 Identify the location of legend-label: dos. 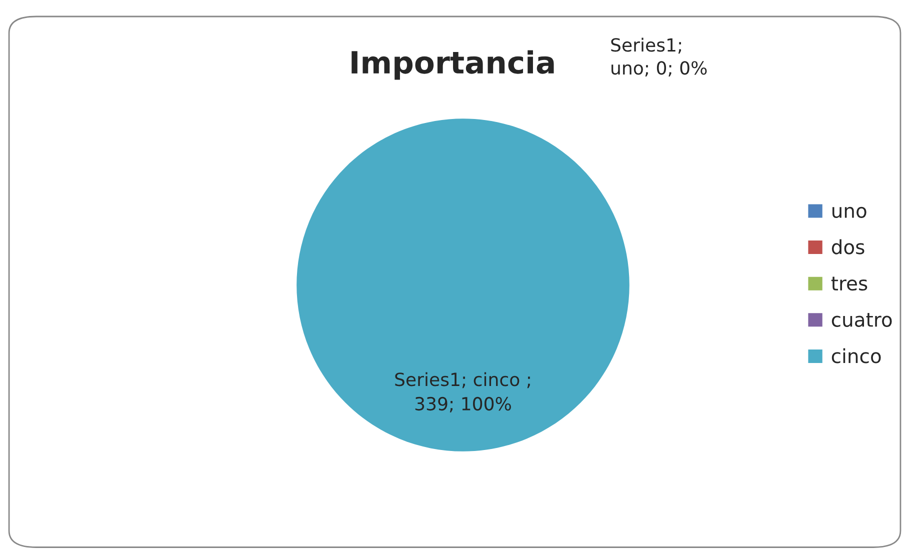
(848, 246).